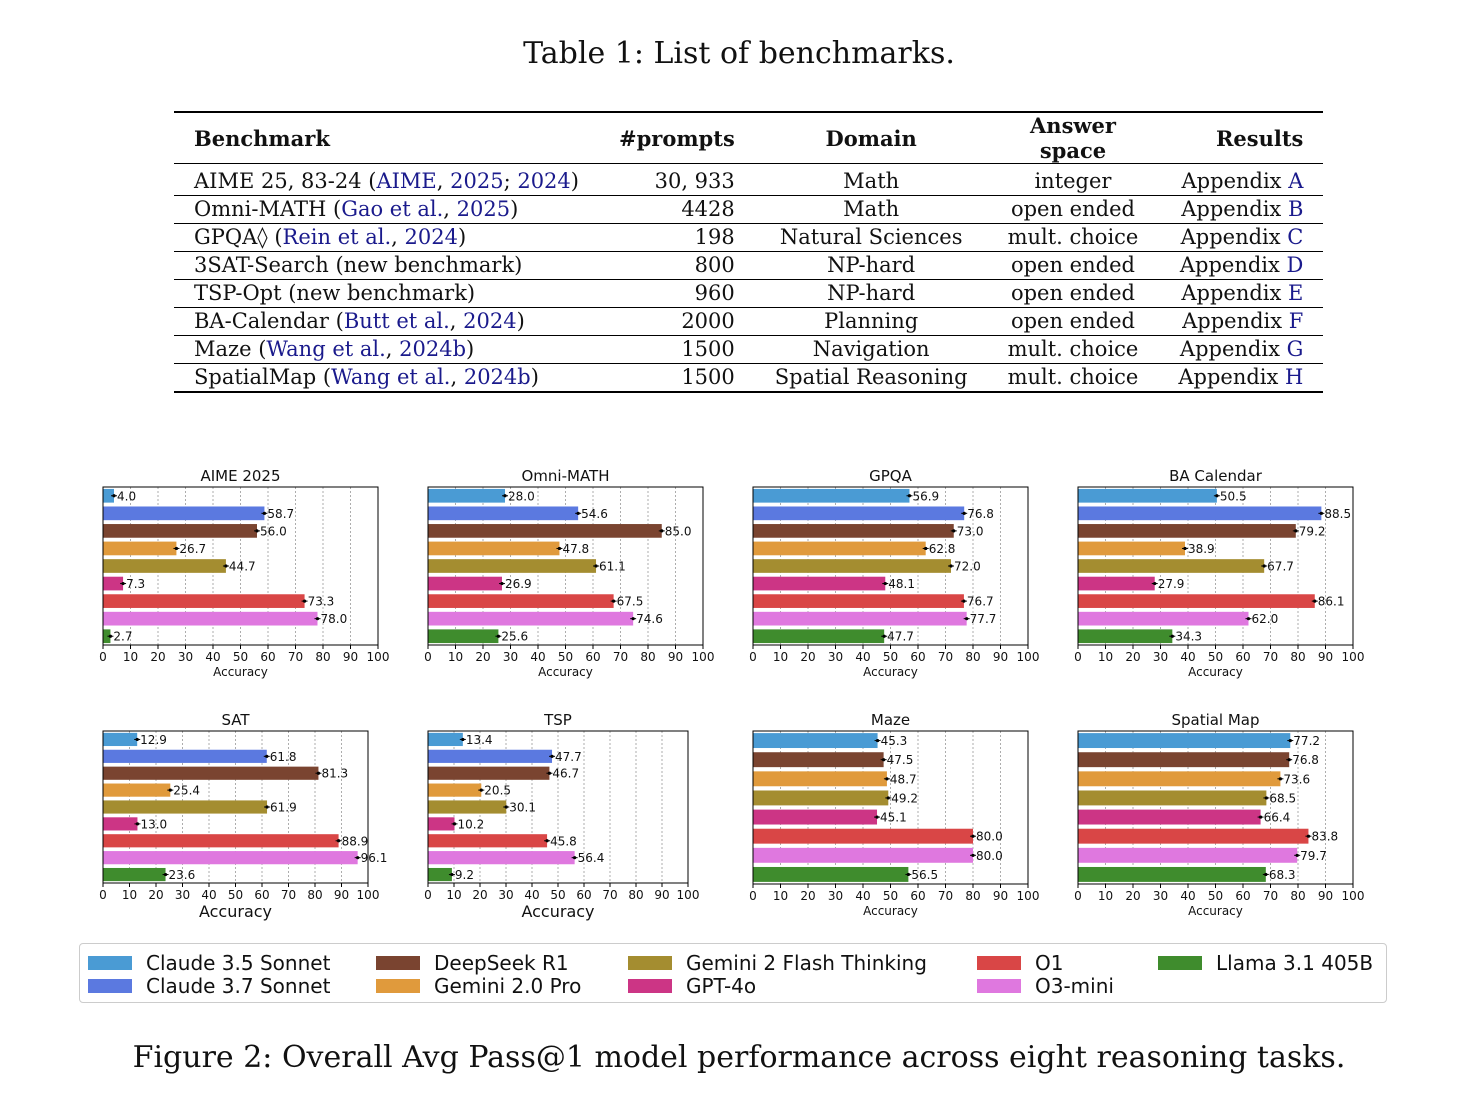 This screenshot has height=1120, width=1478. I want to click on data-label: 44.7, so click(242, 567).